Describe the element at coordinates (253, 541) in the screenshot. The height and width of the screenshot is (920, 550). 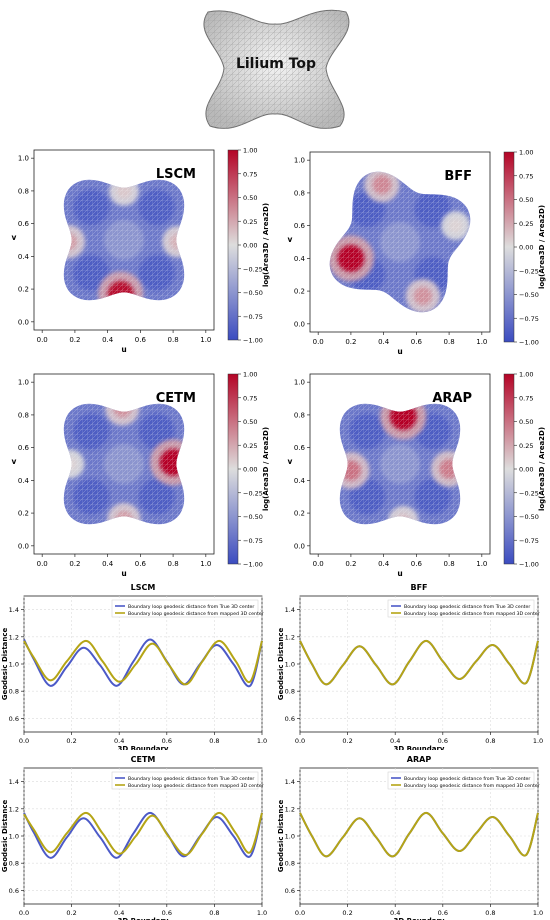
I see `colorbar-tick-label: −0.75` at that location.